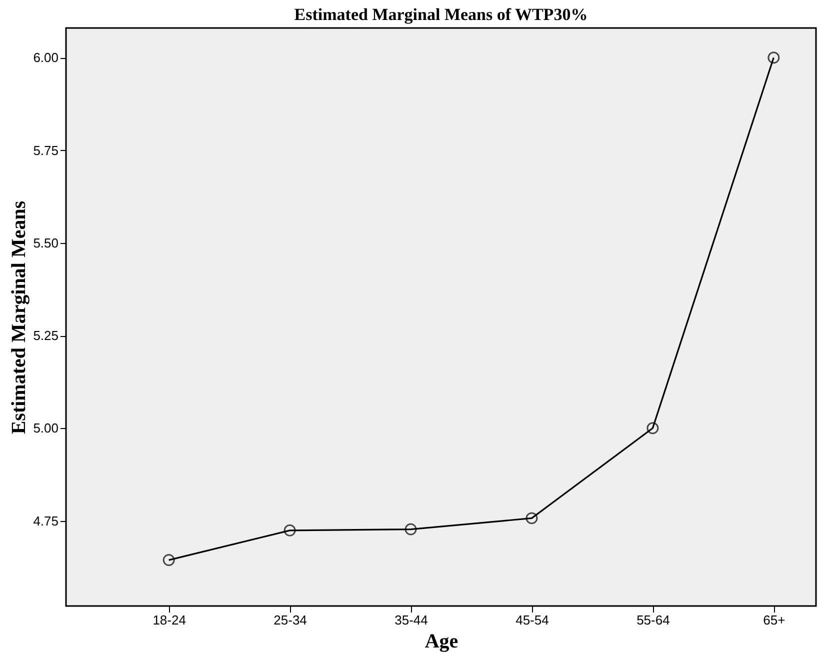  I want to click on x-tick-label: 18-24, so click(169, 620).